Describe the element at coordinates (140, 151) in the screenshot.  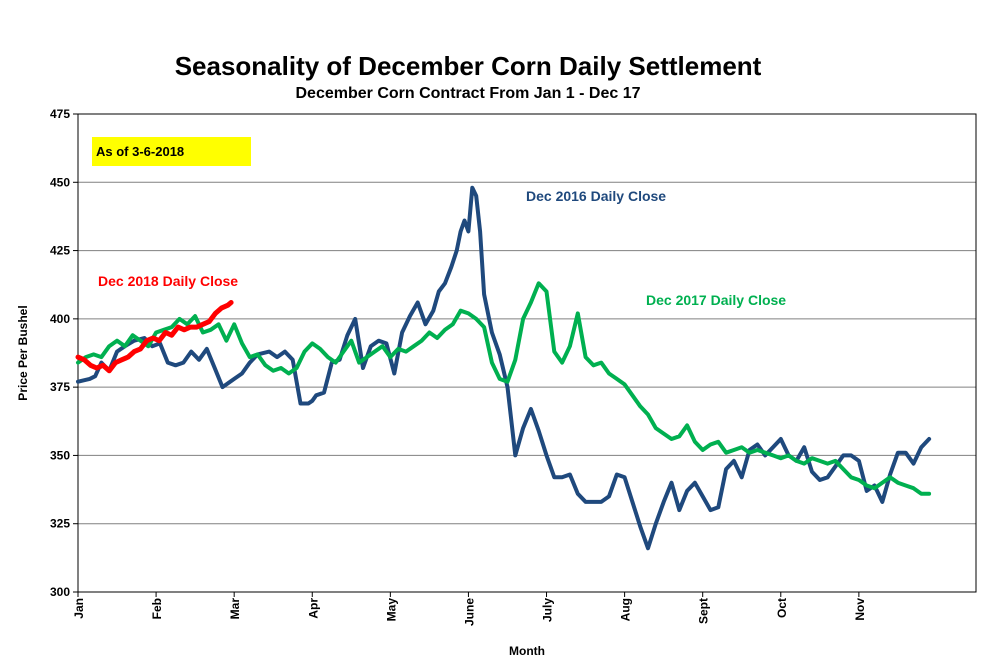
I see `note-text: As of 3-6-2018` at that location.